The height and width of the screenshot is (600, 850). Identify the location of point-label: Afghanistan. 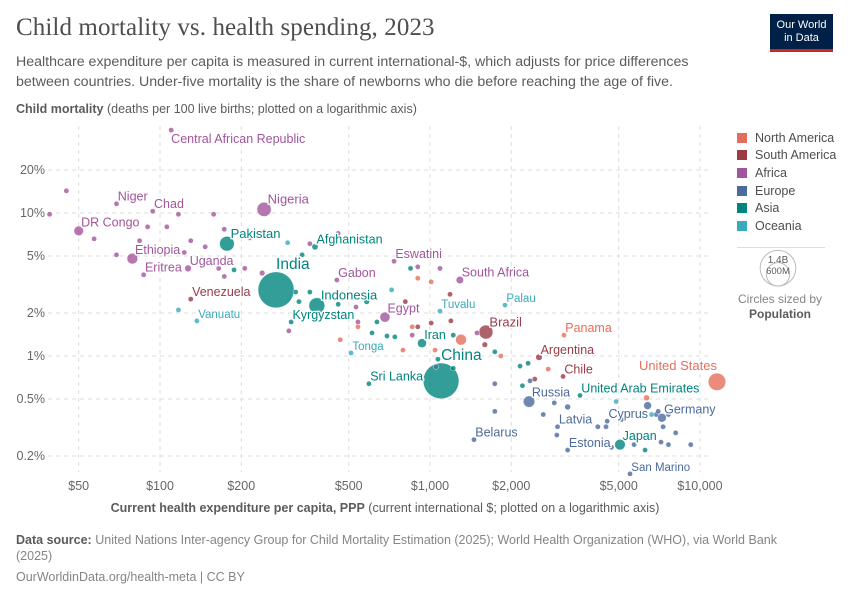
(350, 239).